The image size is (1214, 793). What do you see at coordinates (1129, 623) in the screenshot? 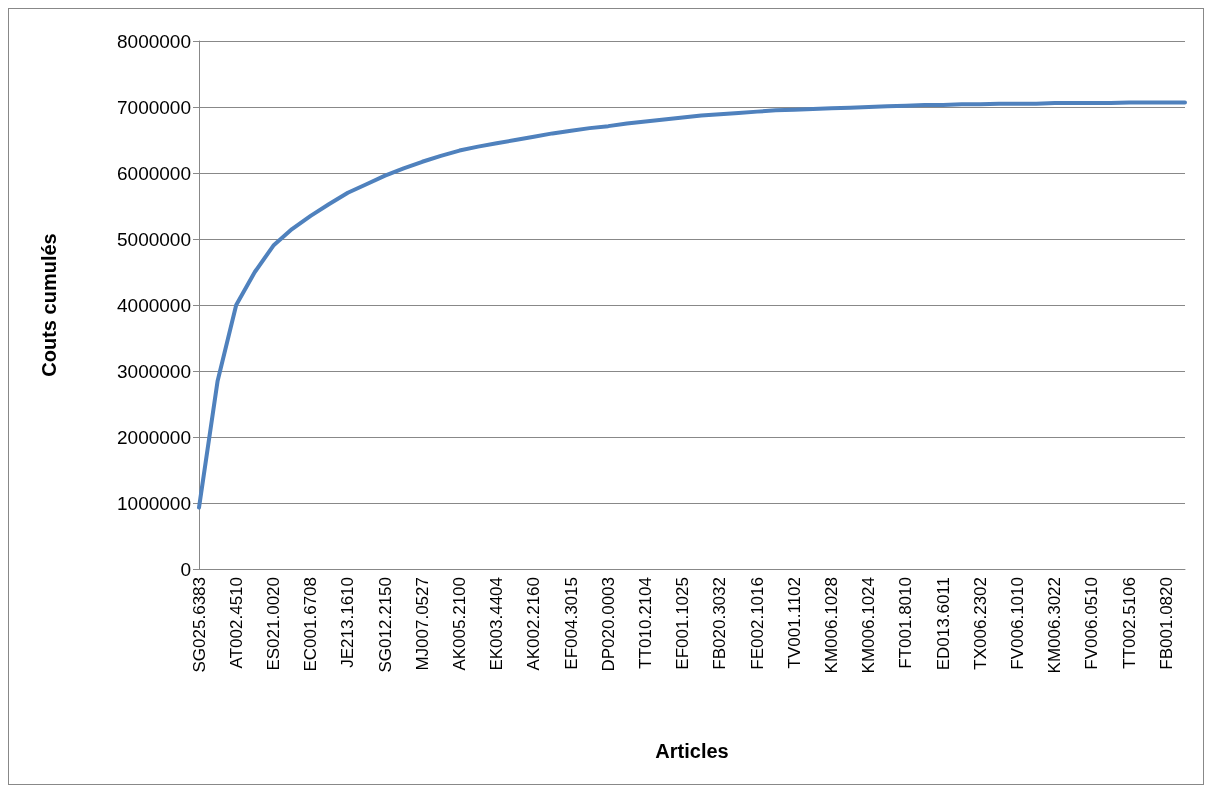
I see `x-tick-label: TT002.5106` at bounding box center [1129, 623].